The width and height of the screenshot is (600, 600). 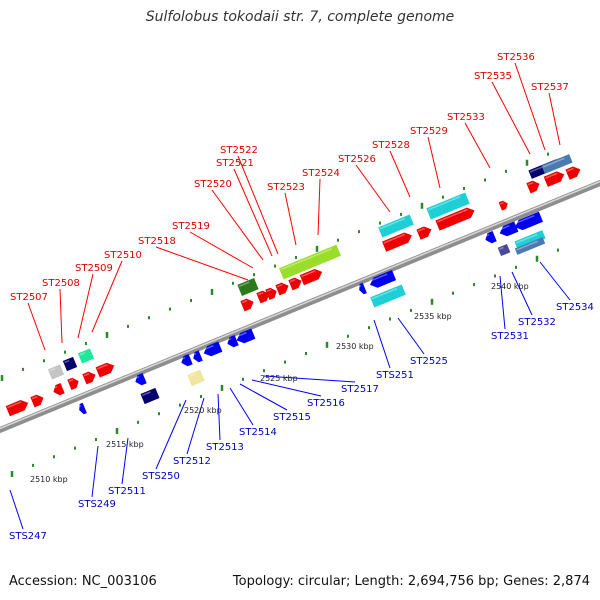 I want to click on scale-label: 2510 kbp, so click(x=49, y=479).